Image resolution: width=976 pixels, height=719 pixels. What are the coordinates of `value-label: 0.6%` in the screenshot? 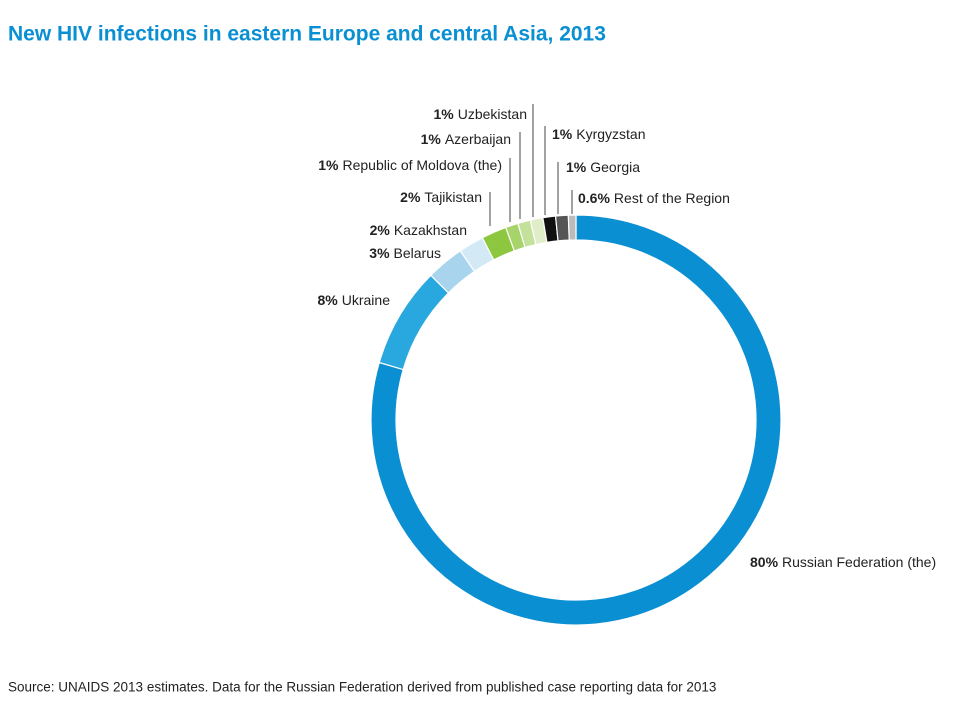 It's located at (594, 198).